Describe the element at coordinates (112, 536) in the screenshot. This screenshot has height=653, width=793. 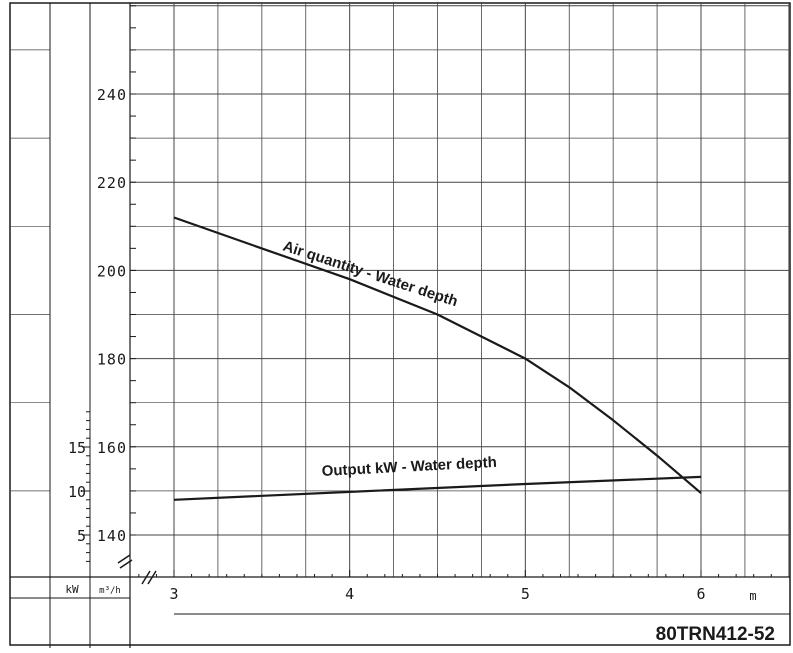
I see `m3h-tick-label: 140` at that location.